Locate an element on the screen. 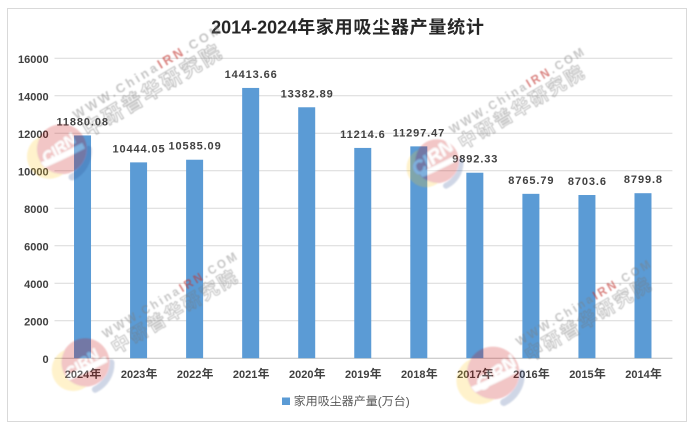 The image size is (695, 432). svg-text: 2014 is located at coordinates (637, 375).